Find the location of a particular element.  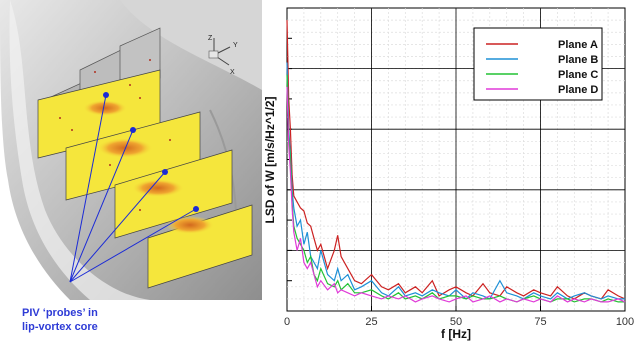

x-axis-label: f [Hz] is located at coordinates (456, 334).